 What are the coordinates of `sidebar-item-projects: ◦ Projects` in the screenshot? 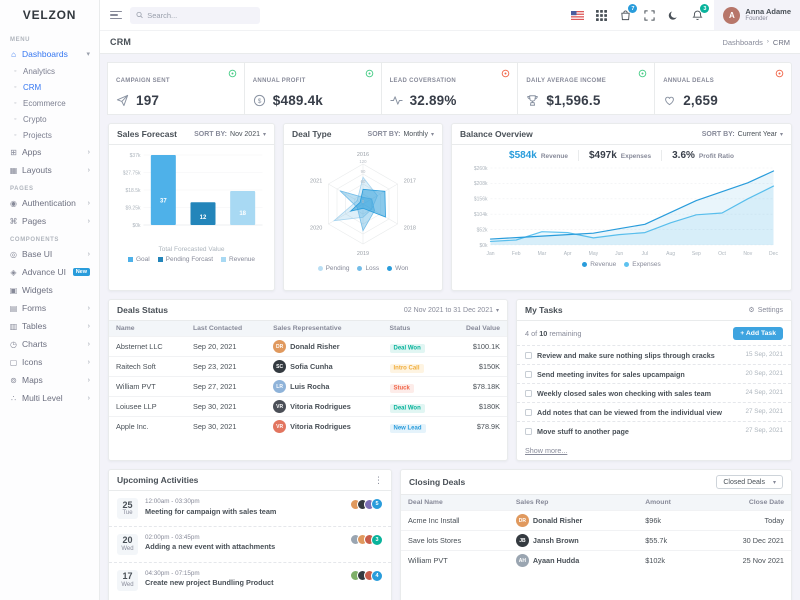 It's located at (33, 135).